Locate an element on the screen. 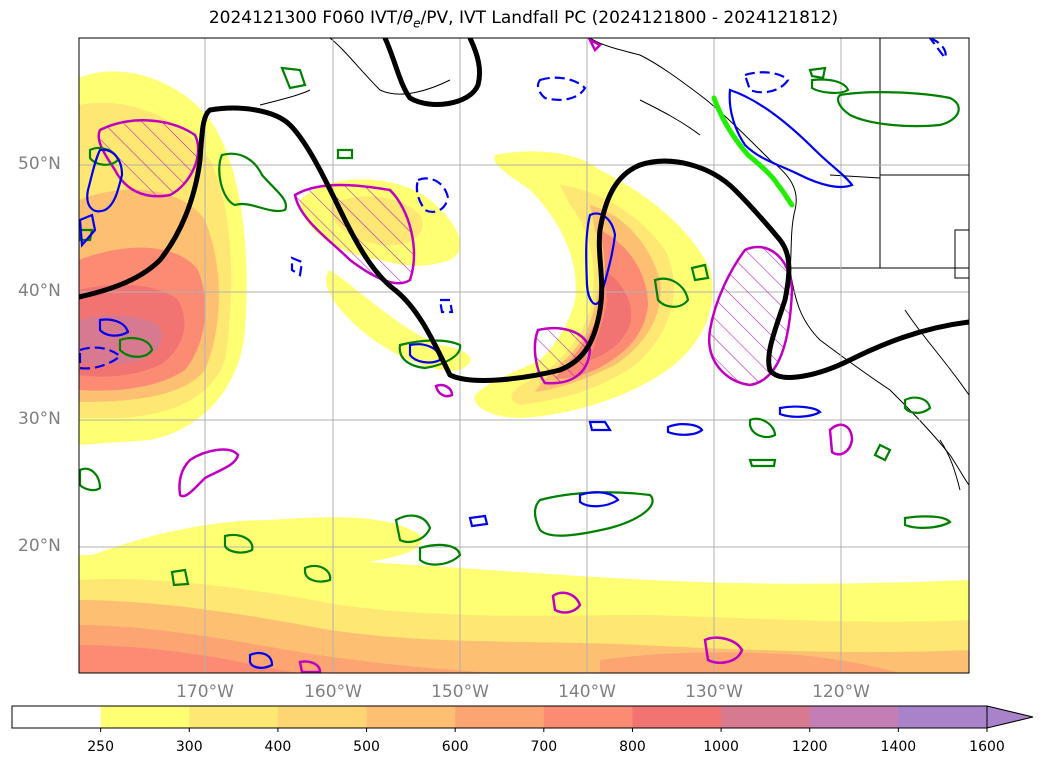  colorbar-label: 250 is located at coordinates (100, 747).